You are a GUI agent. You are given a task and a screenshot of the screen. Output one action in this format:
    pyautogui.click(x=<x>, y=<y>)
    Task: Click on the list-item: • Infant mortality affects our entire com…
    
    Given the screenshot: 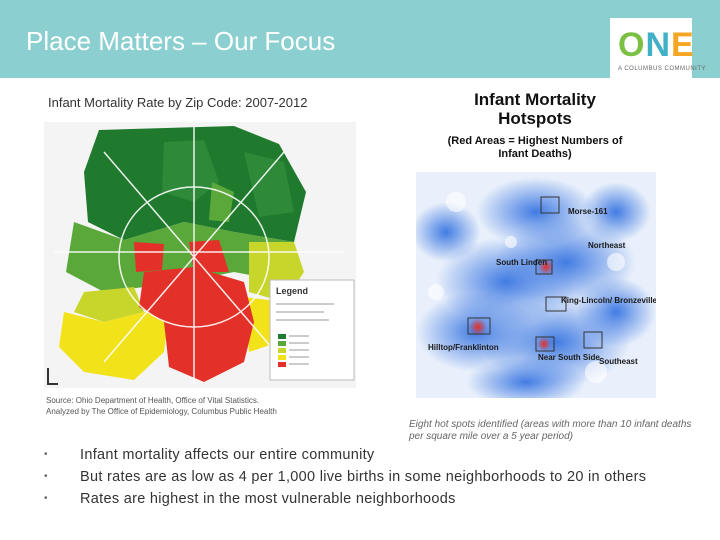 What is the action you would take?
    pyautogui.click(x=374, y=455)
    